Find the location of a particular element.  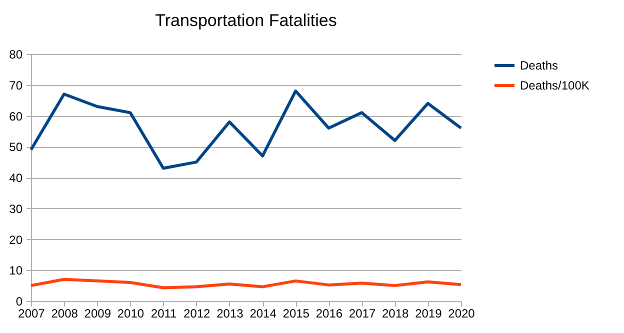

x-tick-label: 2008 is located at coordinates (64, 313).